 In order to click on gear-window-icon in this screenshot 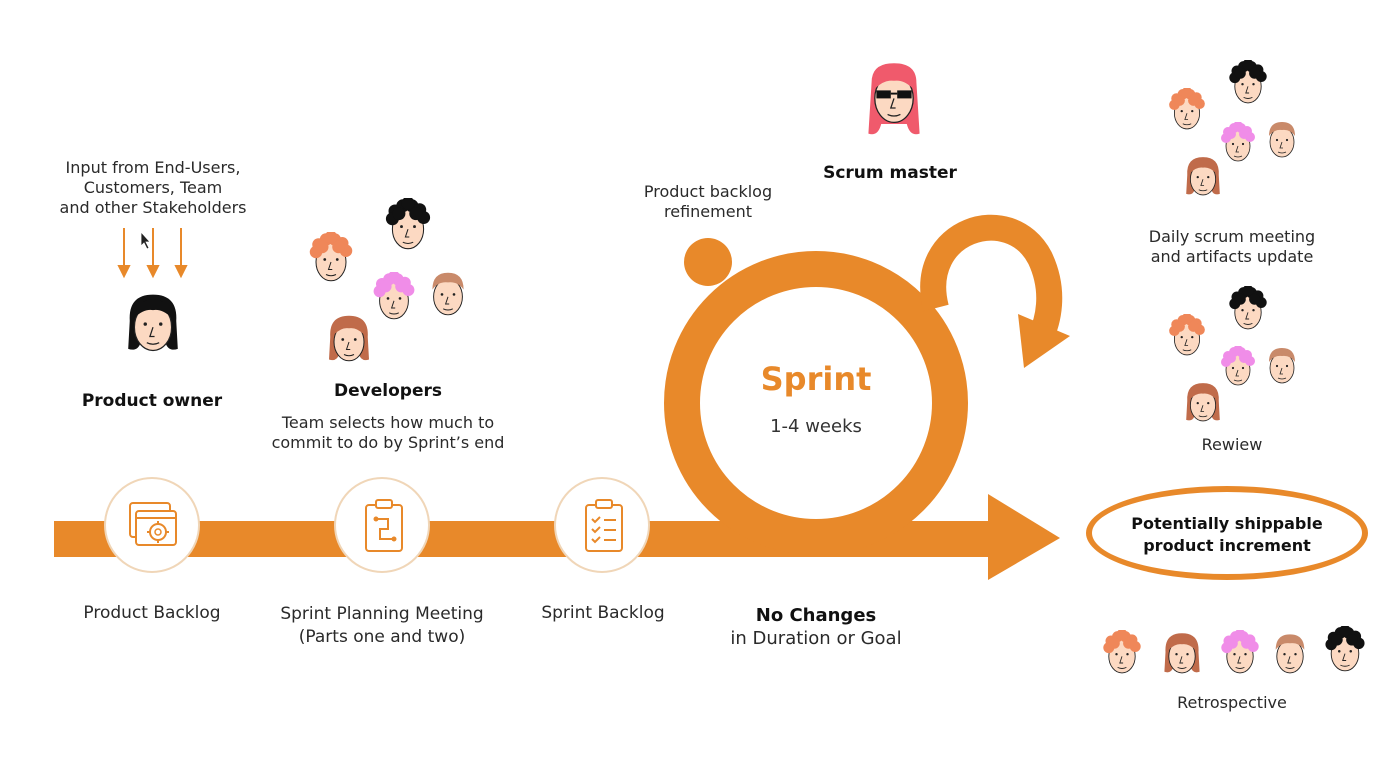, I will do `click(153, 524)`.